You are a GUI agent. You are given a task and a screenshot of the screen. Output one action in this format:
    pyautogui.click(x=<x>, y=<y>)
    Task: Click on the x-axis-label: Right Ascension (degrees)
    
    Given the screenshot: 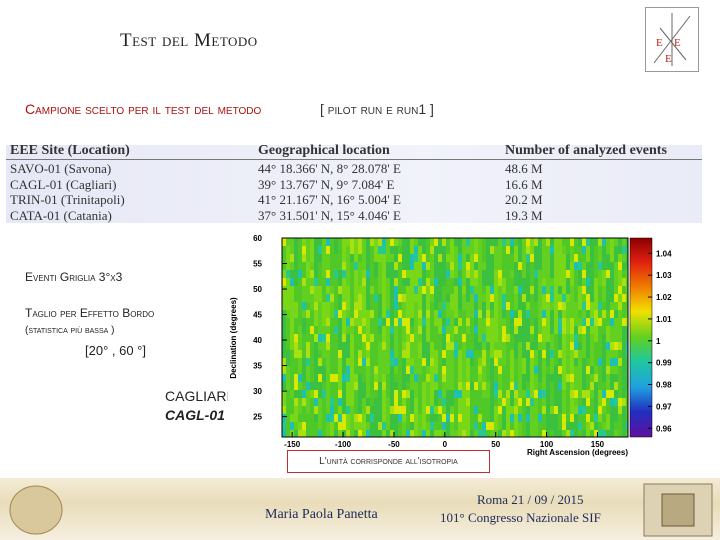 What is the action you would take?
    pyautogui.click(x=577, y=452)
    